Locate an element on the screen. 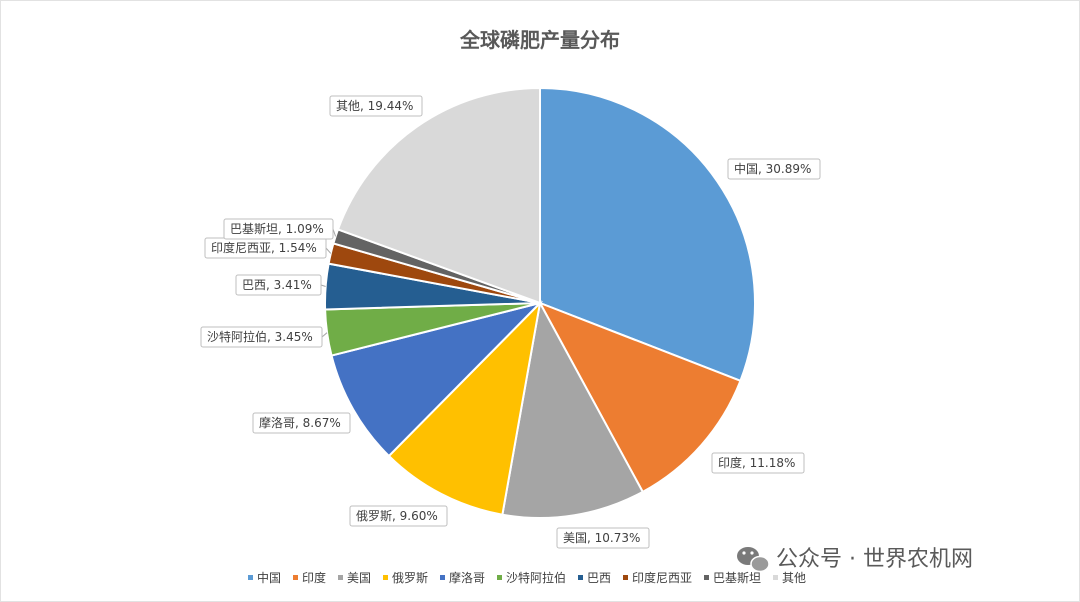 The width and height of the screenshot is (1080, 602). legend-label-5: 沙特阿拉伯 is located at coordinates (536, 577).